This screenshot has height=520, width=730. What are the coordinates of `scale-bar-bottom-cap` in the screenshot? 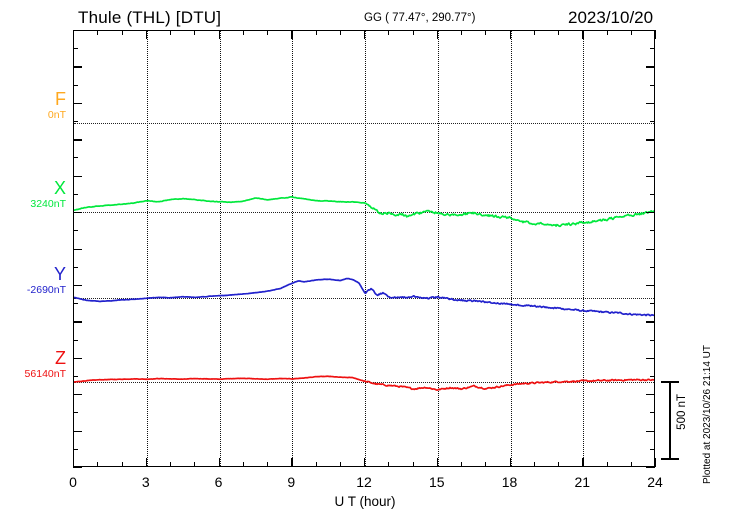 It's located at (670, 459).